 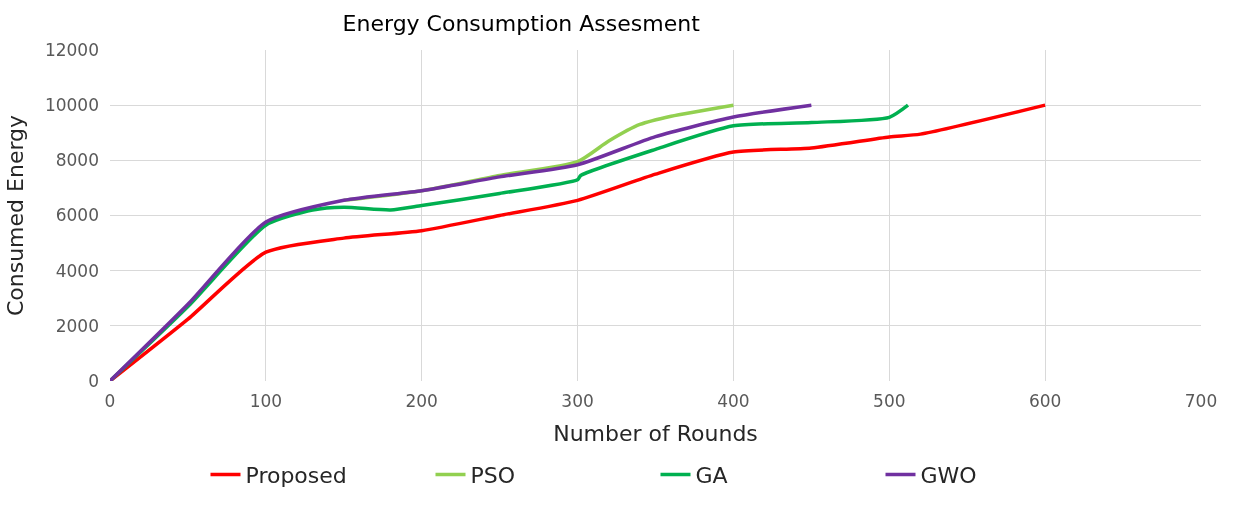 I want to click on y-tick-label: 12000, so click(x=71, y=49).